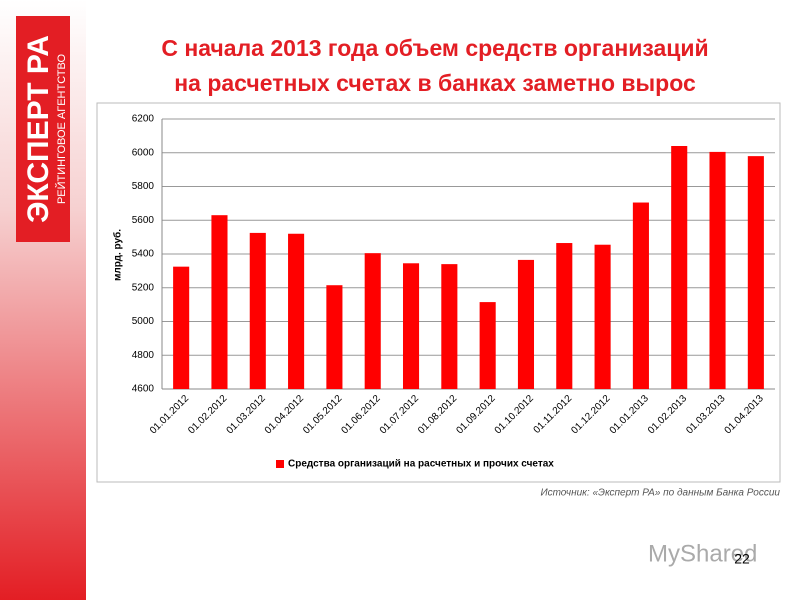 This screenshot has height=600, width=800. What do you see at coordinates (143, 220) in the screenshot?
I see `y-tick-label: 5600` at bounding box center [143, 220].